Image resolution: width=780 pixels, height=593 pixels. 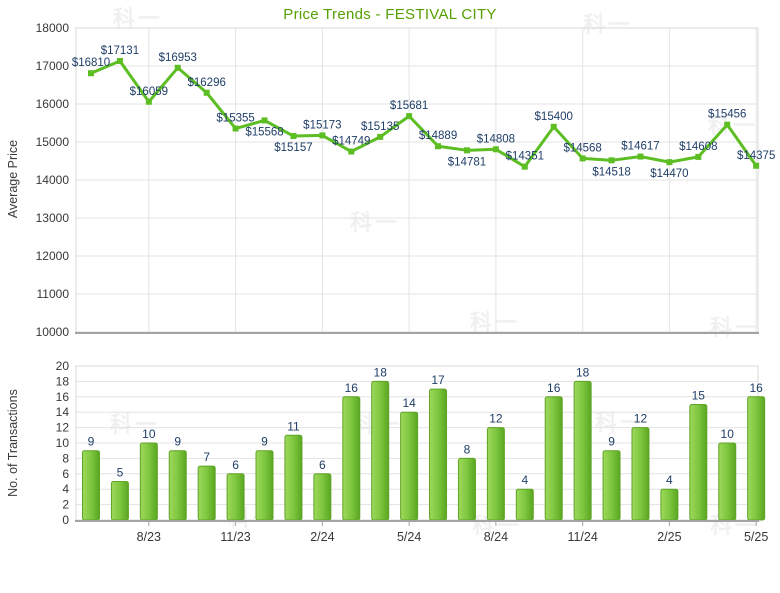 I want to click on x-tick-label: 5/24, so click(x=409, y=537).